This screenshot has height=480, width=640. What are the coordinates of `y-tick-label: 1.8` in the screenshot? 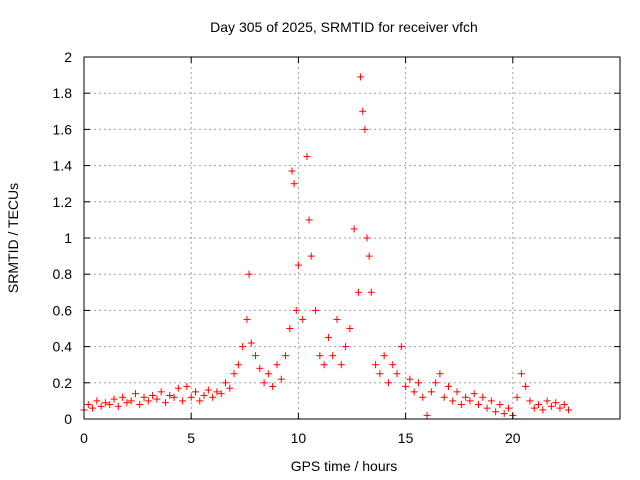 It's located at (63, 93).